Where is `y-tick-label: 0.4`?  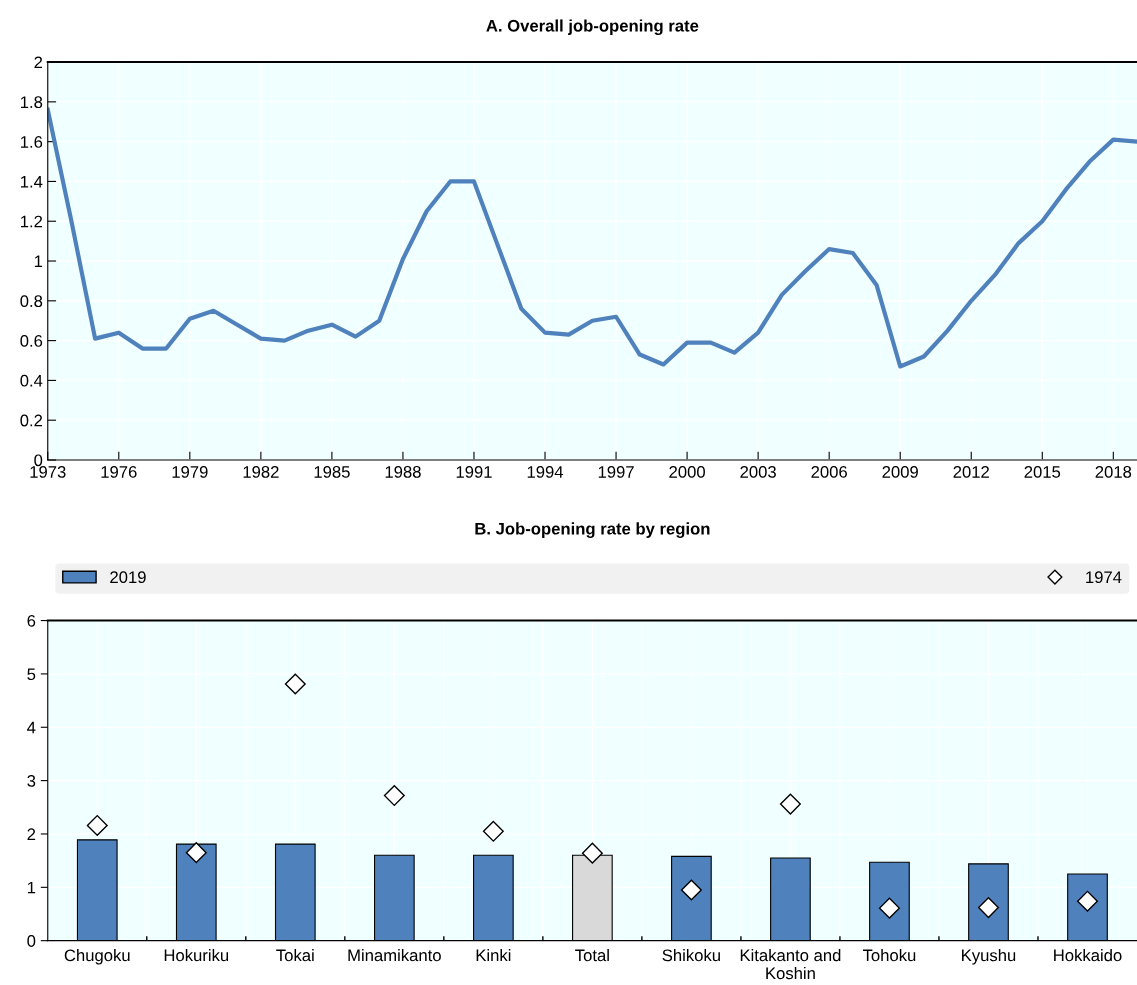
y-tick-label: 0.4 is located at coordinates (31, 380).